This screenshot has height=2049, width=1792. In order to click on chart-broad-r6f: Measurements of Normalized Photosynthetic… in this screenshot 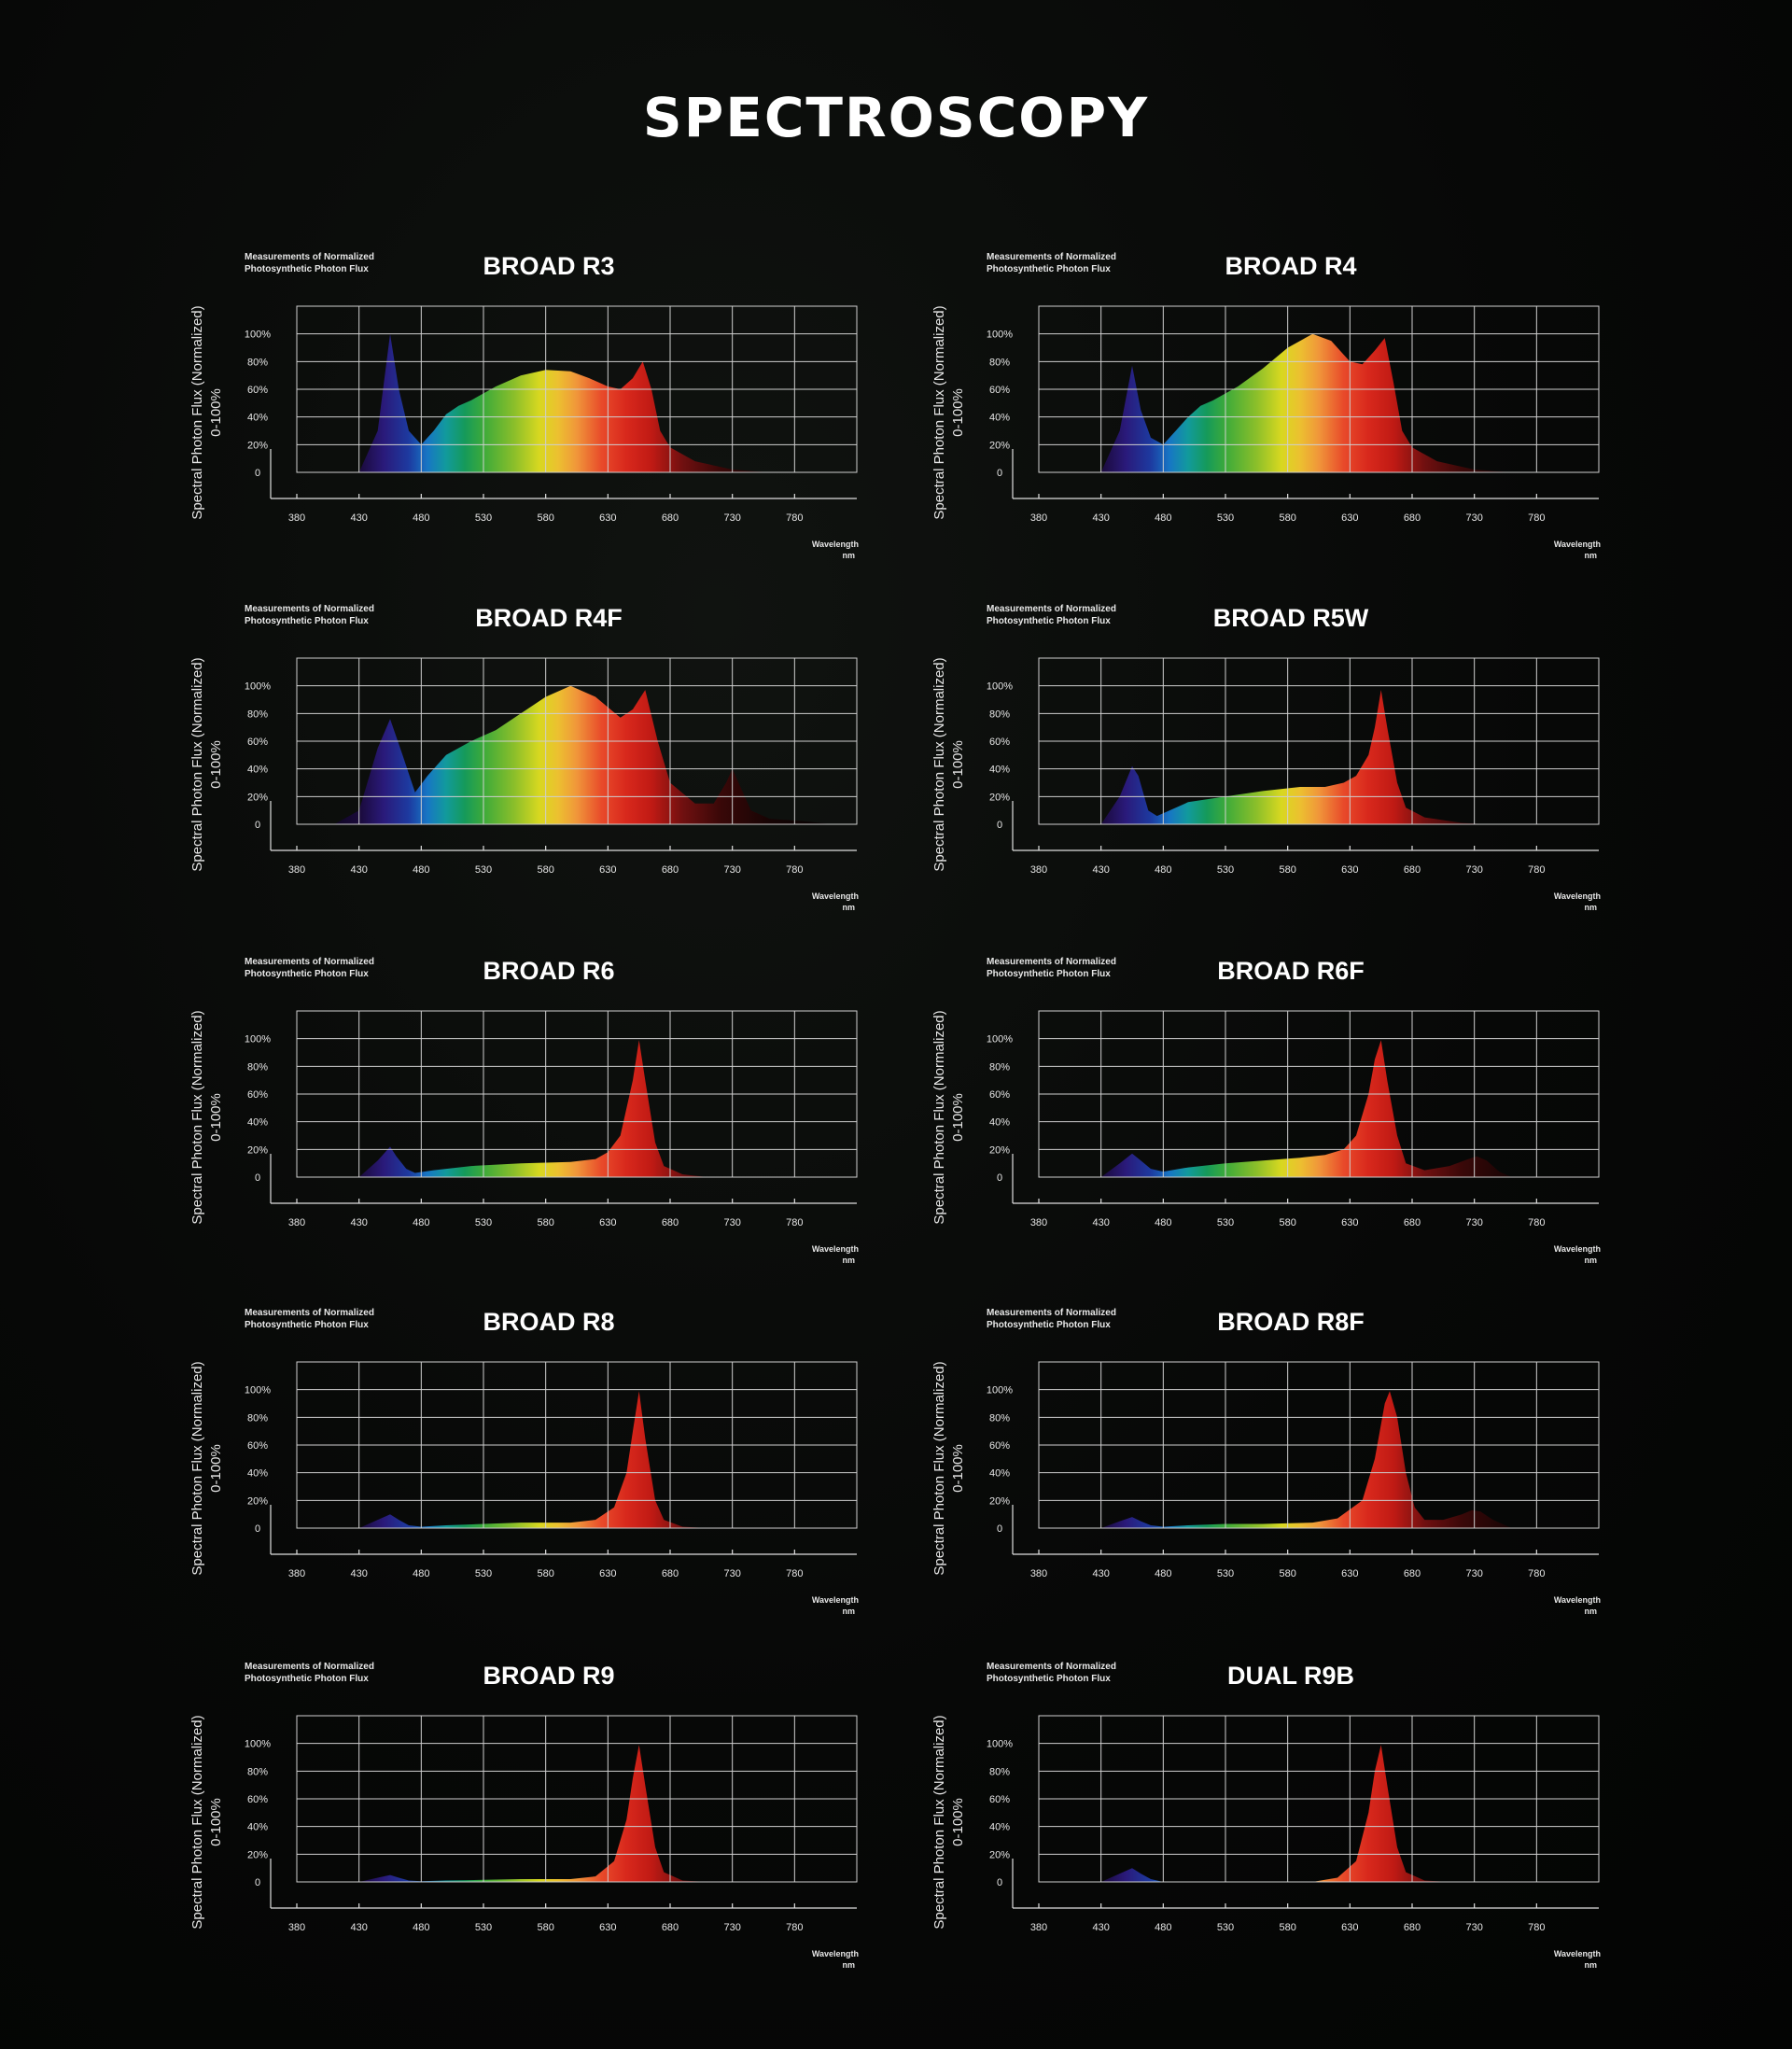, I will do `click(1266, 1111)`.